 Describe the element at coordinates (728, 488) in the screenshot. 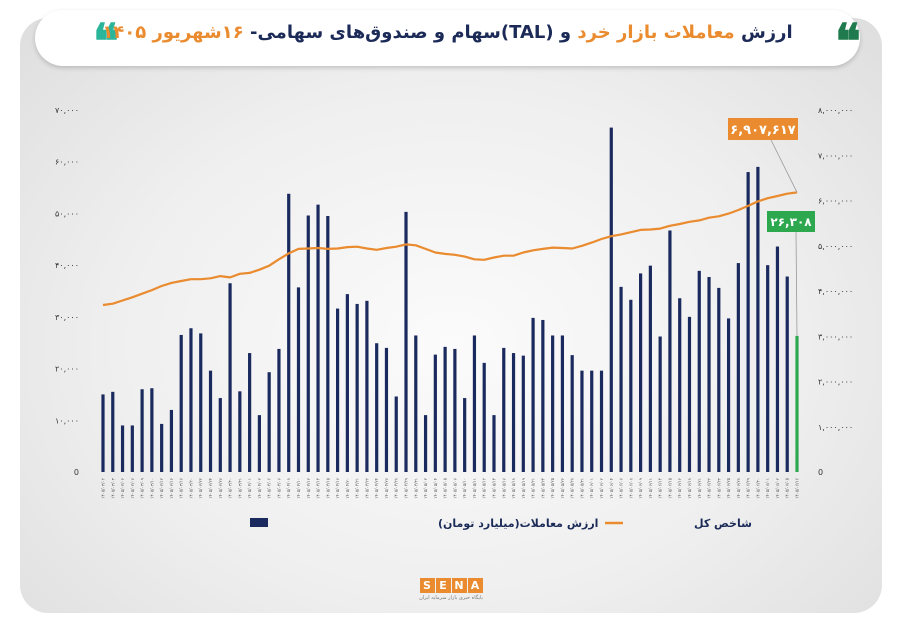

I see `x-tick-label: ۱۴۰۵/۰۶/۲۵` at that location.